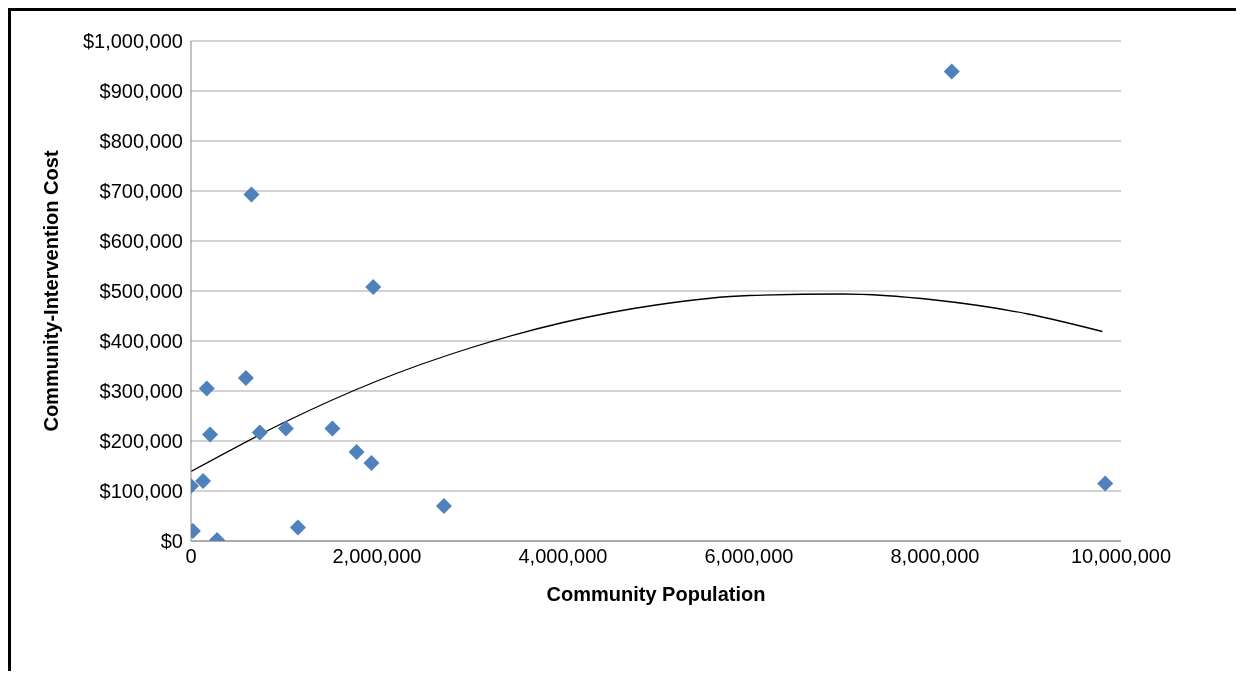 The width and height of the screenshot is (1243, 677). I want to click on x-tick-label: 8,000,000, so click(935, 556).